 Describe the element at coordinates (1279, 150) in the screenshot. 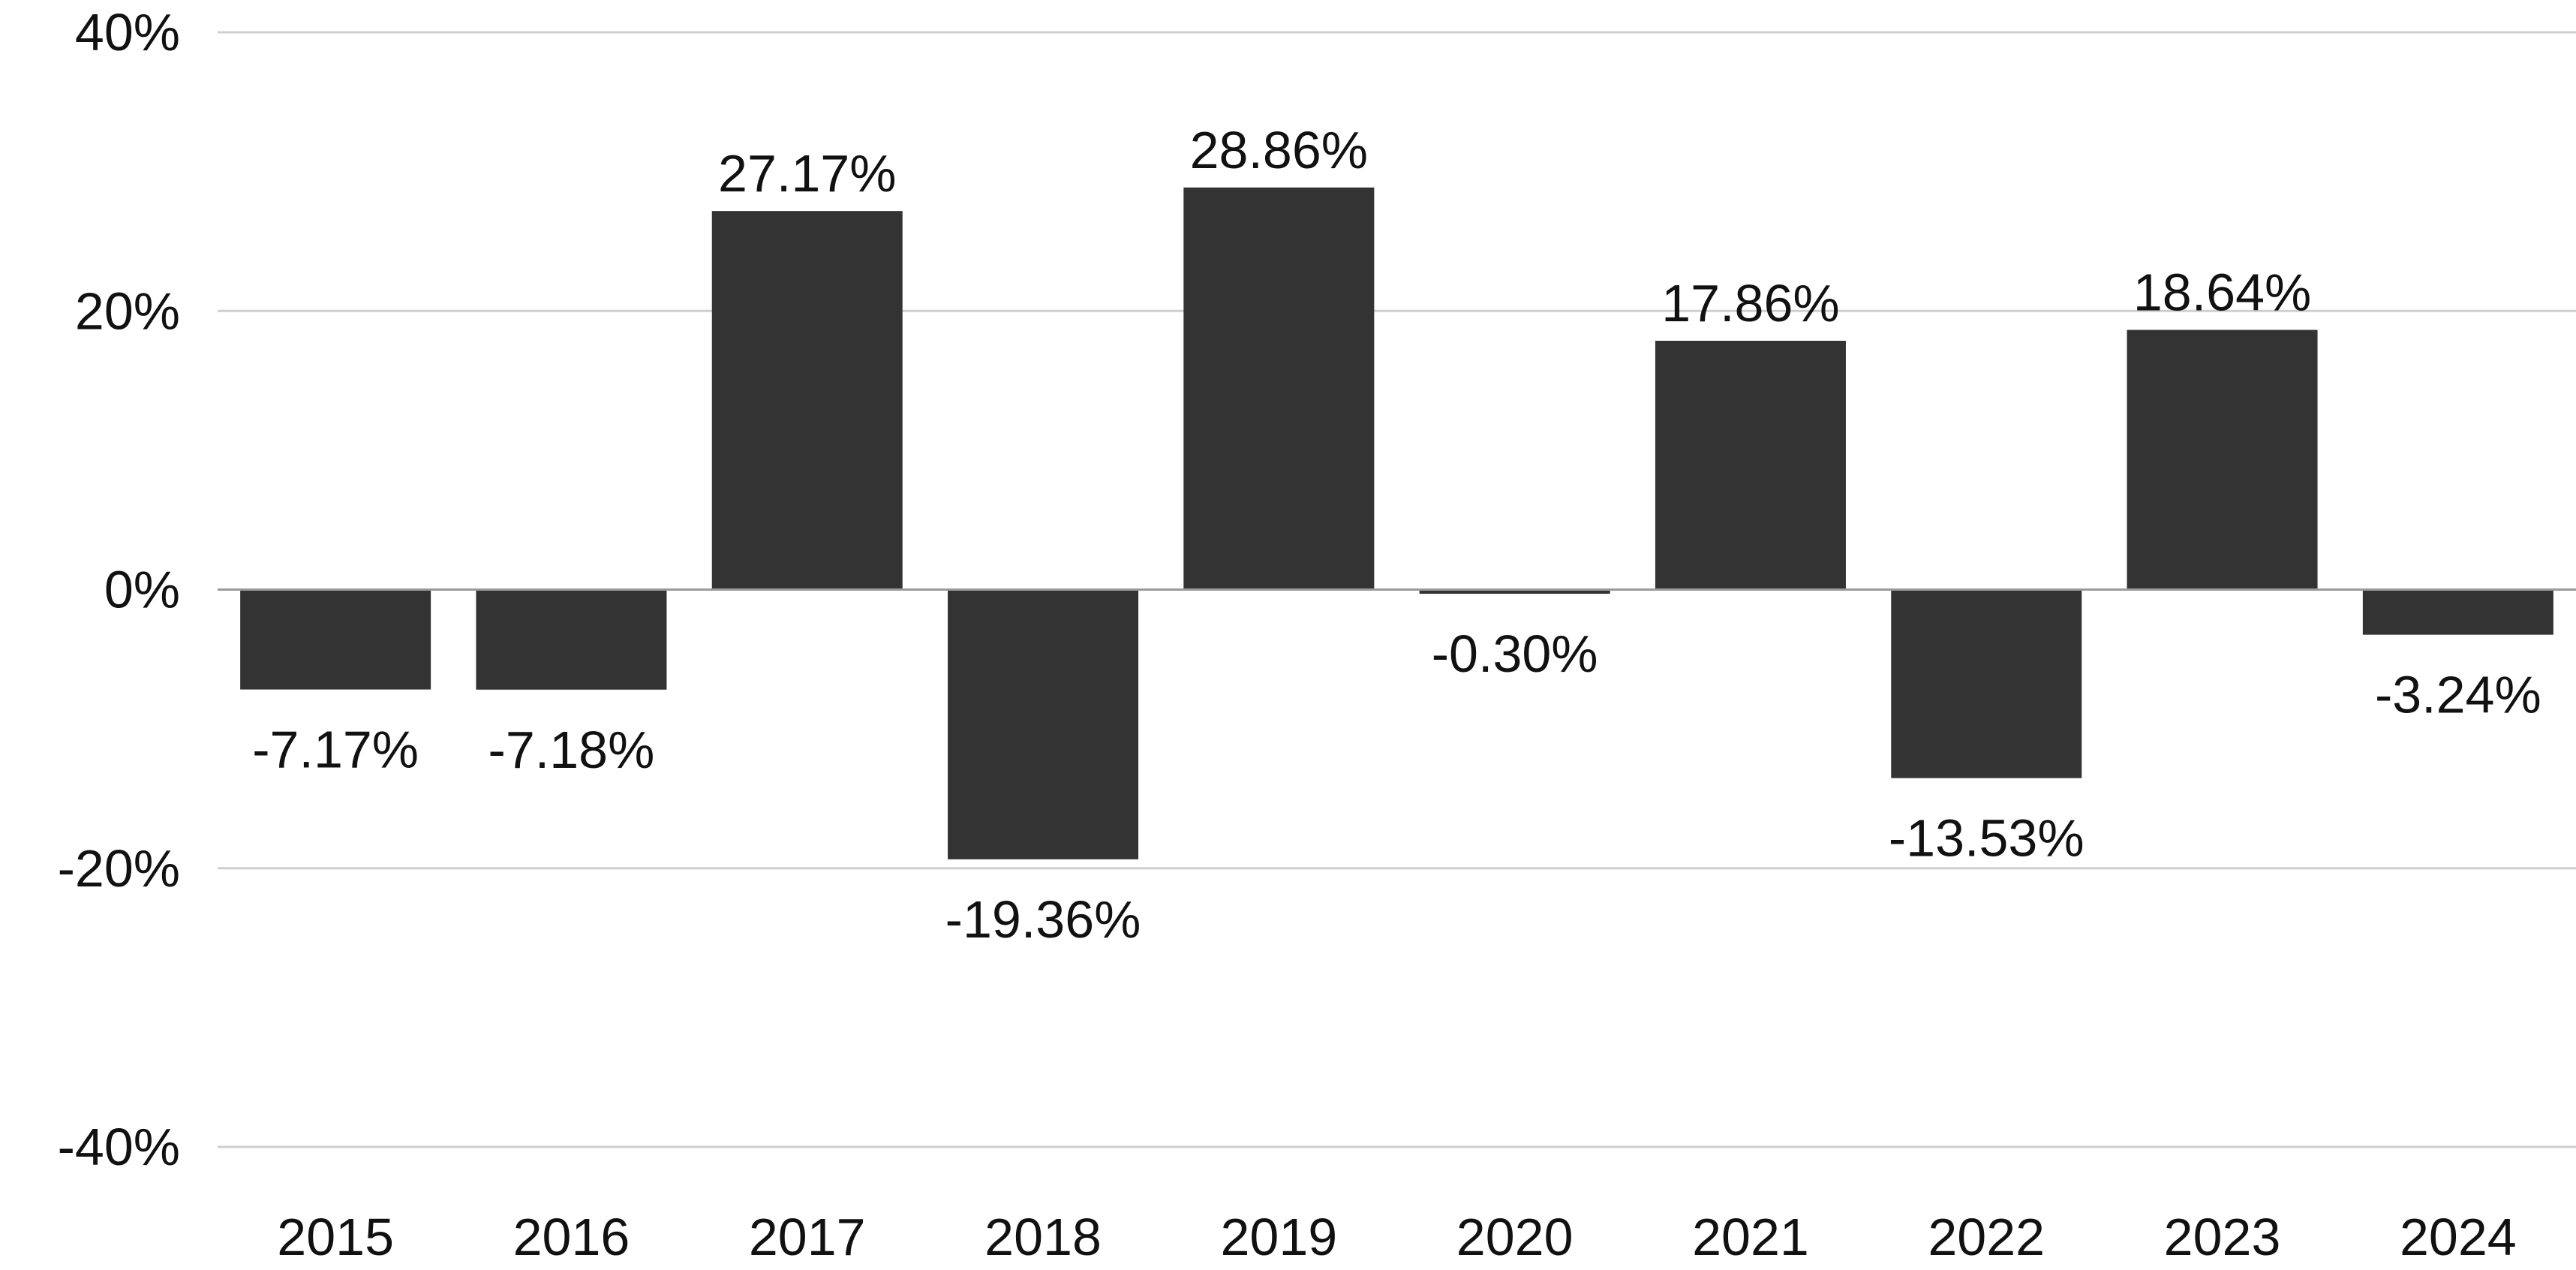

I see `data-label: 28.86%` at that location.